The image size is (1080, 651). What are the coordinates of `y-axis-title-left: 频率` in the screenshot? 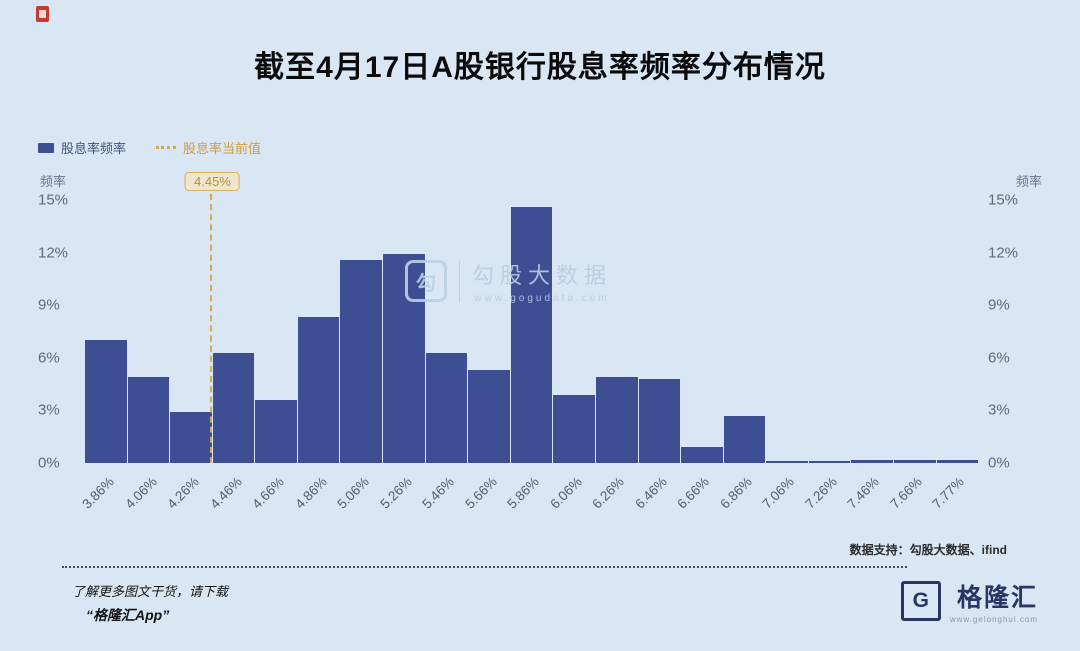 It's located at (53, 181).